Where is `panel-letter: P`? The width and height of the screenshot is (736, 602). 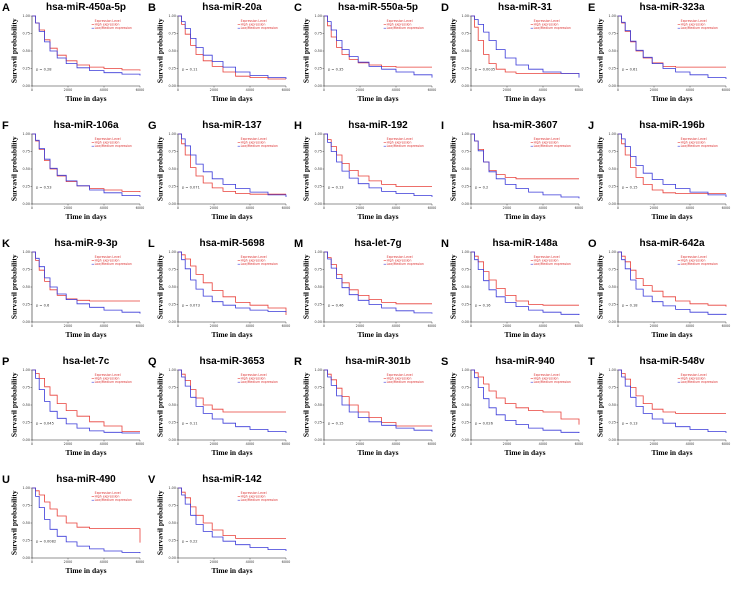
panel-letter: P is located at coordinates (6, 362).